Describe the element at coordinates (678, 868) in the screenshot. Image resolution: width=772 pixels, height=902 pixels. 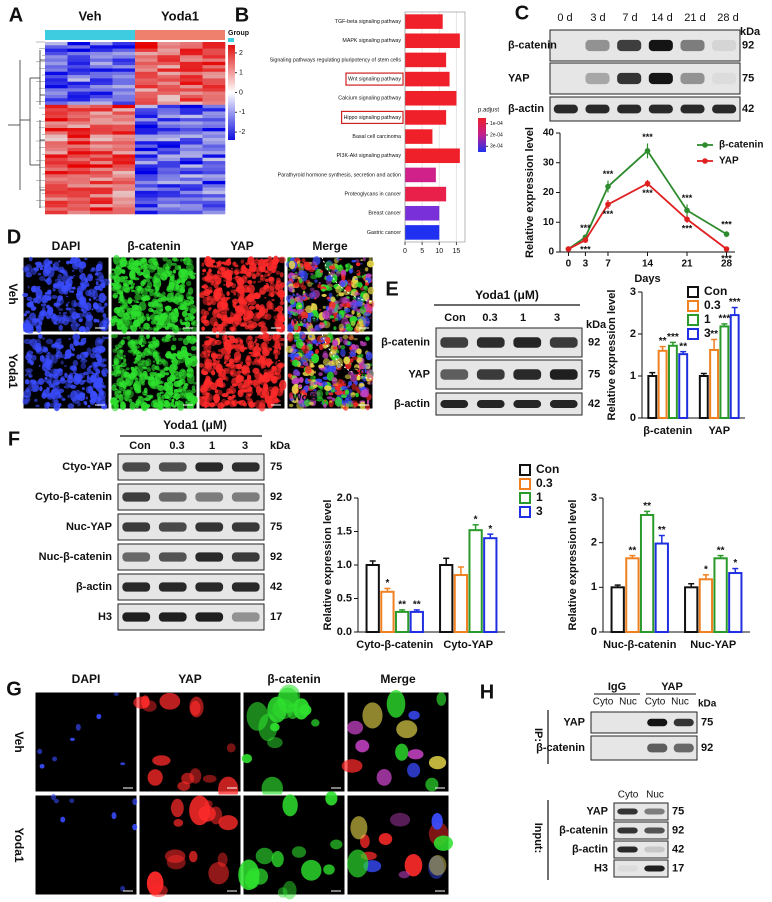
I see `kda-label: 17` at that location.